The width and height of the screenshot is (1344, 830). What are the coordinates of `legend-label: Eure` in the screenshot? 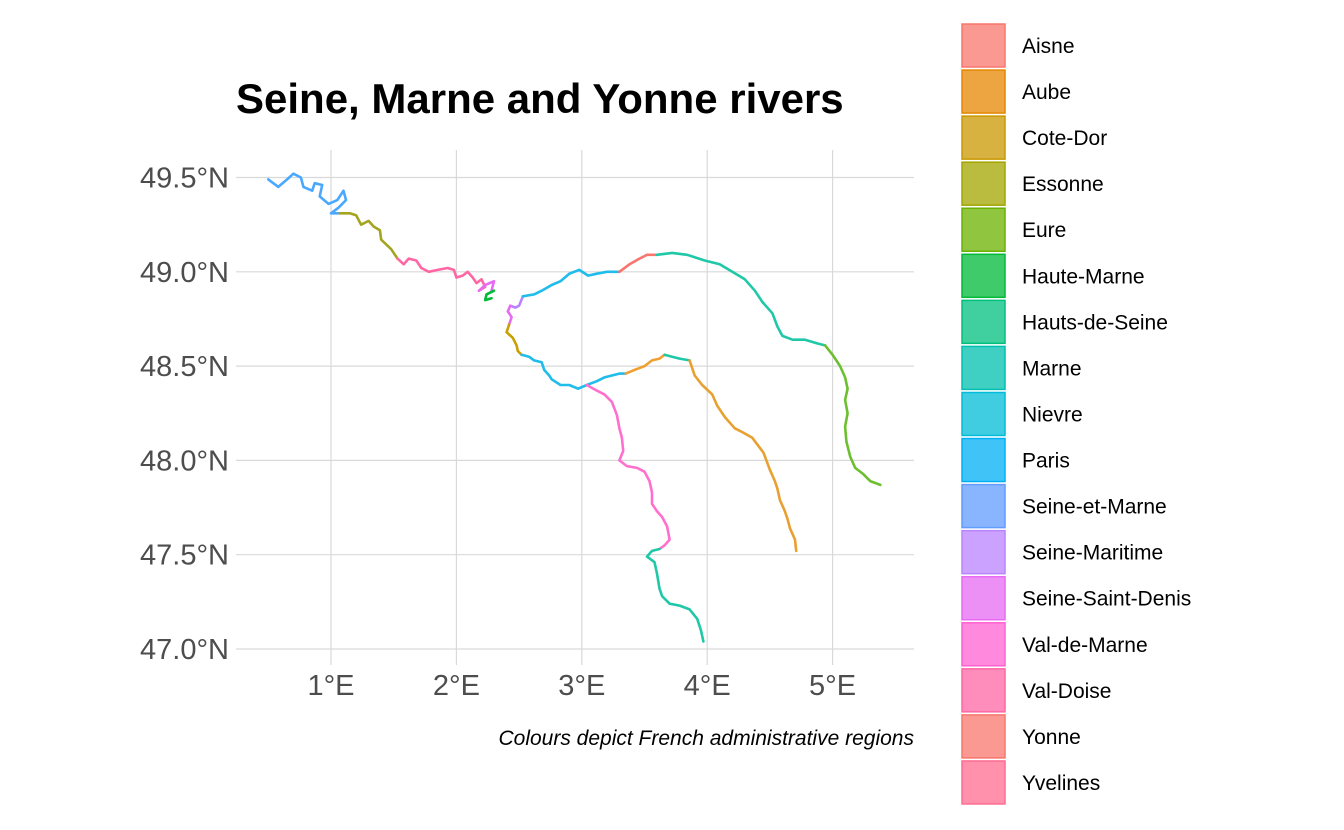 It's located at (1044, 230).